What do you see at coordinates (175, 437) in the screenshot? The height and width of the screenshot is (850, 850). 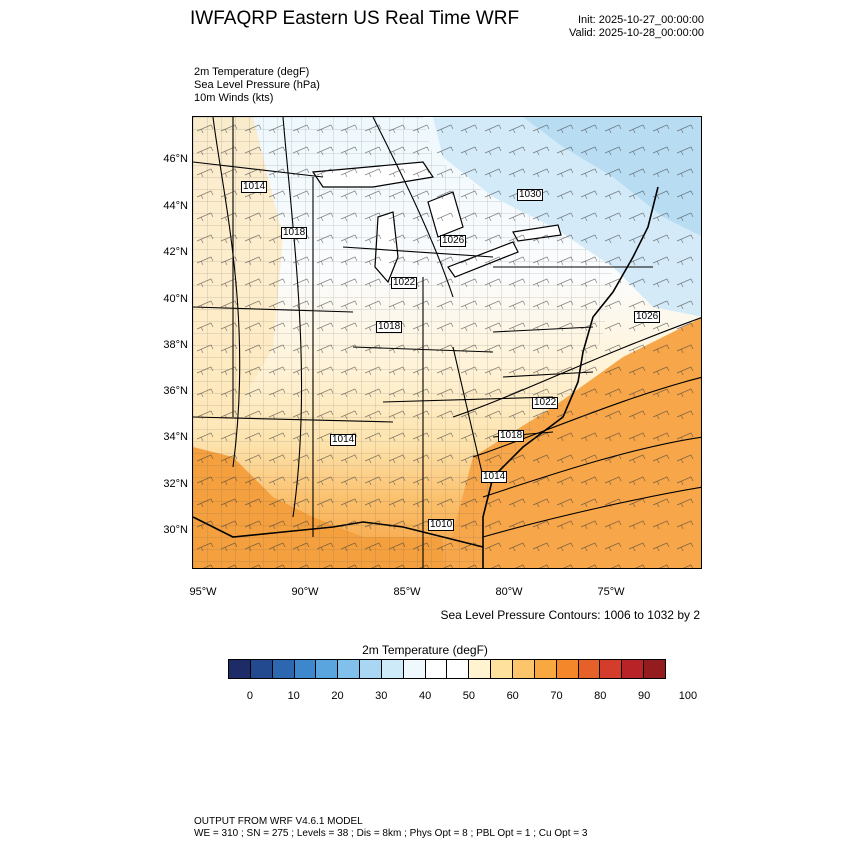 I see `lat-label-34: 34°N` at bounding box center [175, 437].